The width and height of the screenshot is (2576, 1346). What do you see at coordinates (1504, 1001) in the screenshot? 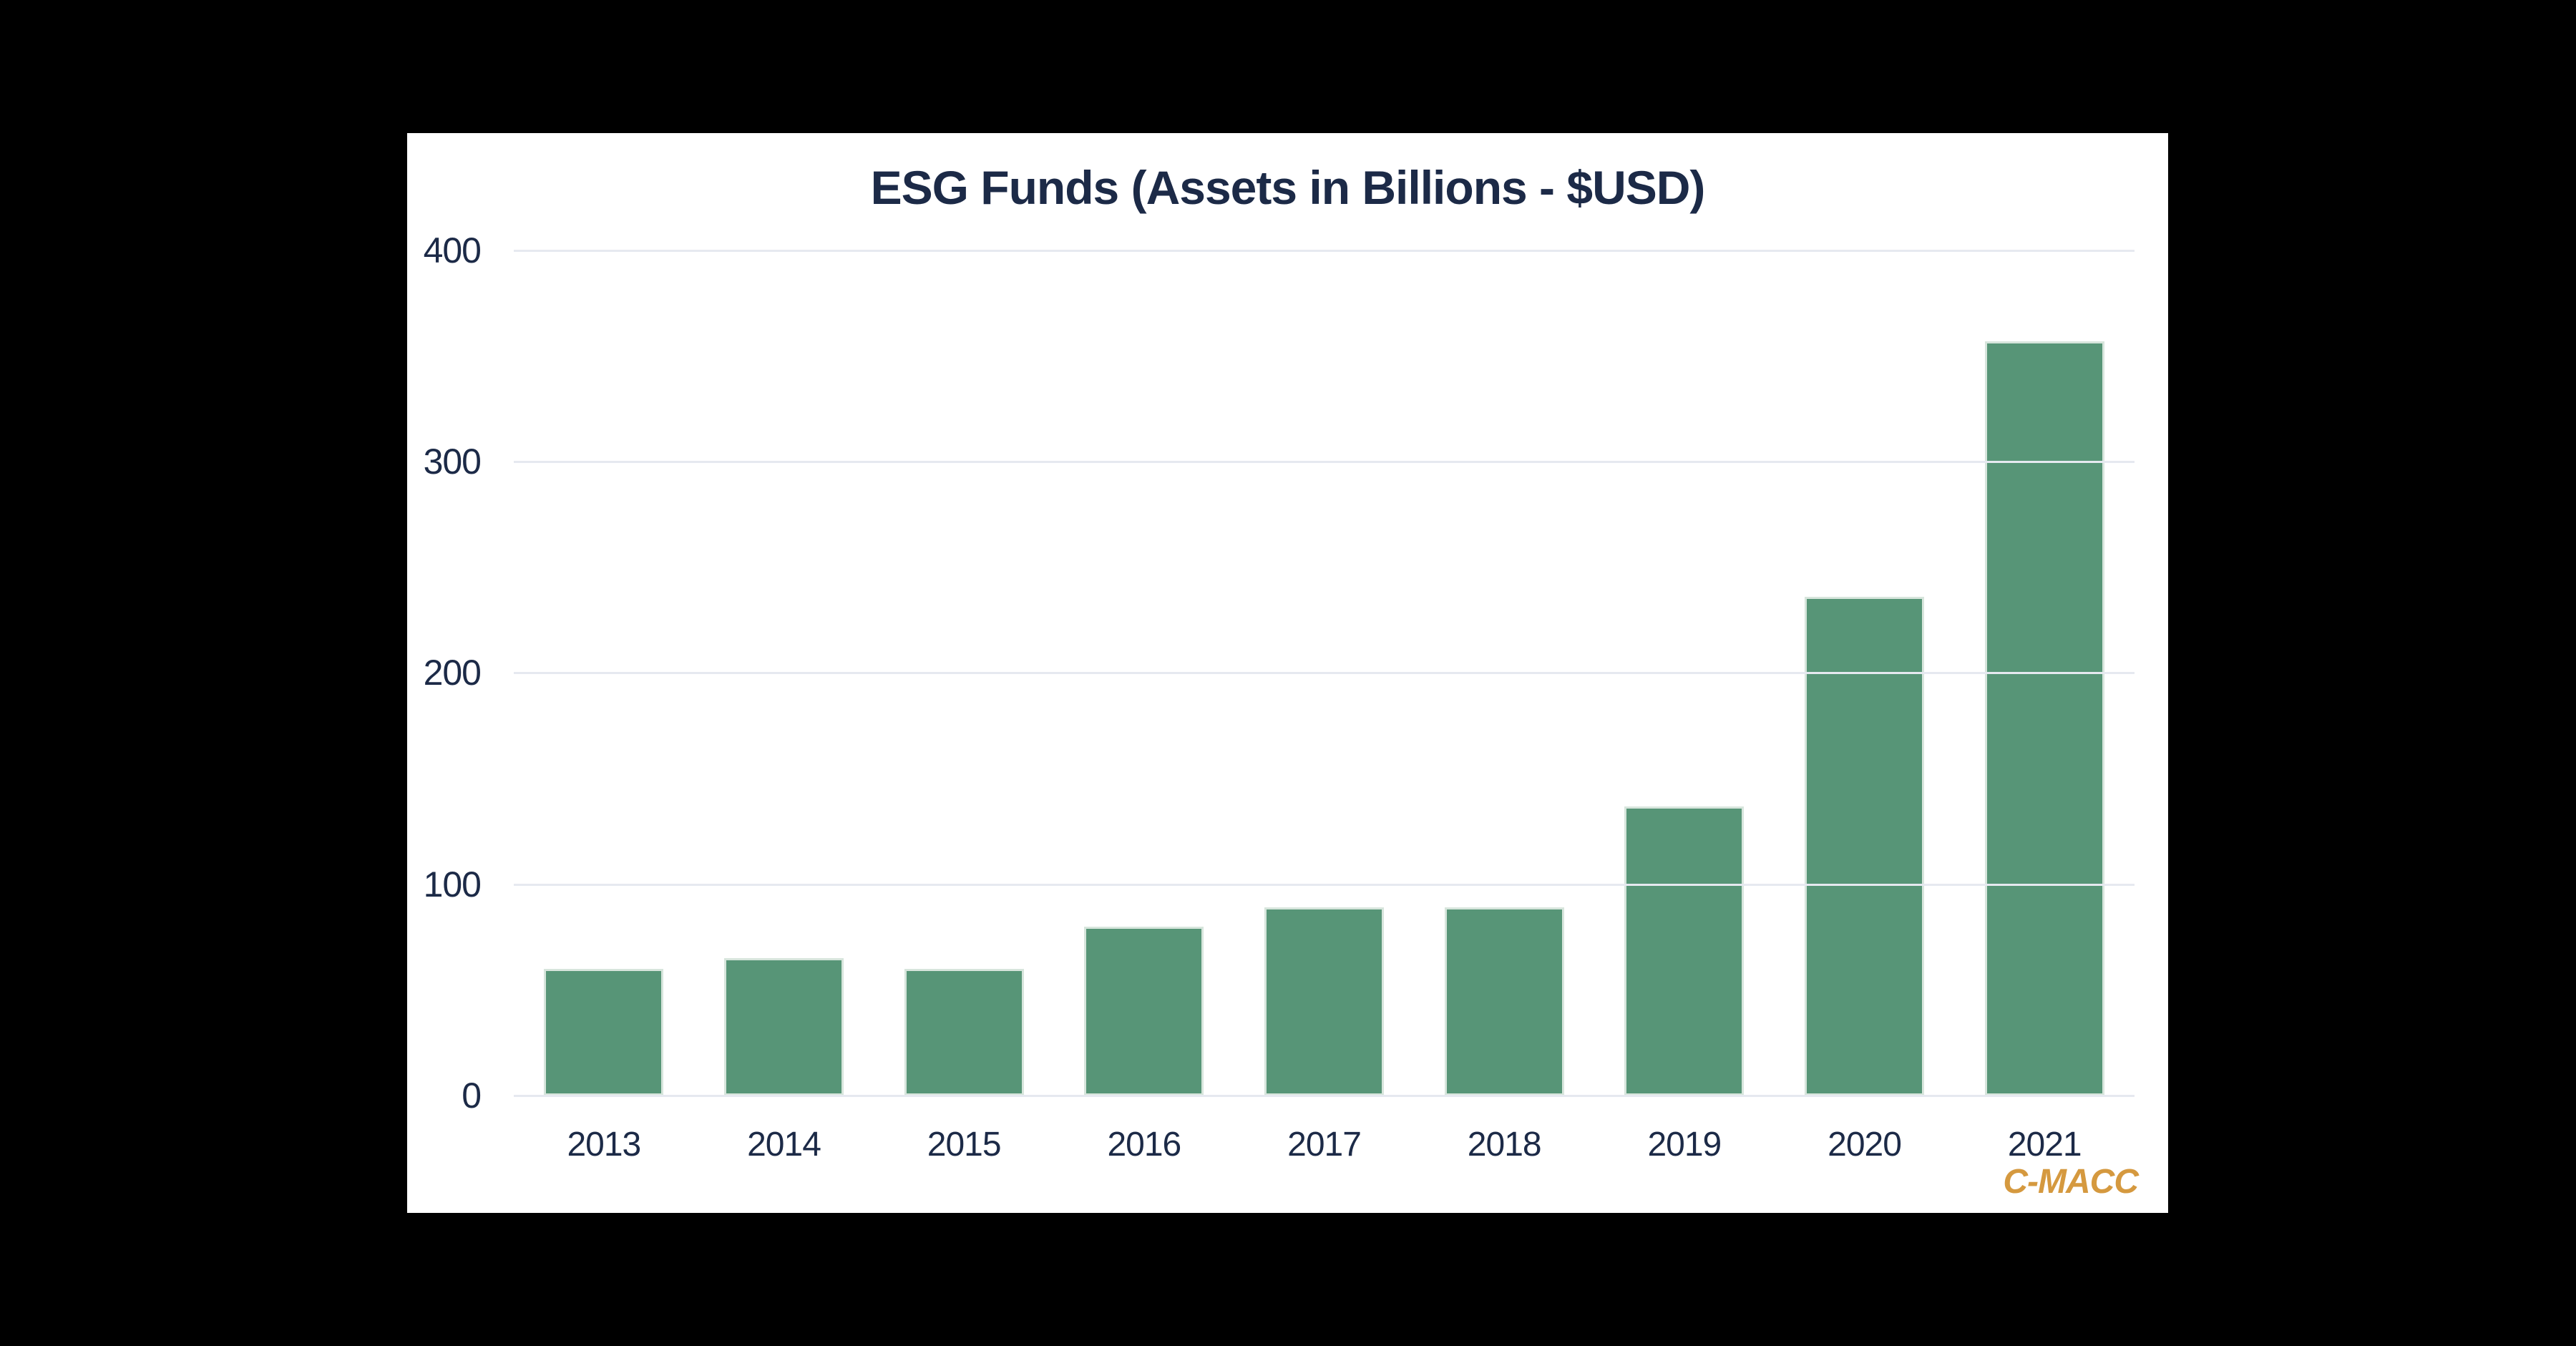
I see `bar-2018` at bounding box center [1504, 1001].